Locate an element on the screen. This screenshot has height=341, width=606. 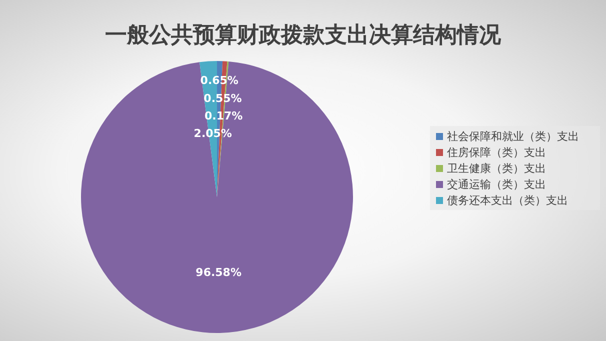
data-label: 96.58% is located at coordinates (219, 272).